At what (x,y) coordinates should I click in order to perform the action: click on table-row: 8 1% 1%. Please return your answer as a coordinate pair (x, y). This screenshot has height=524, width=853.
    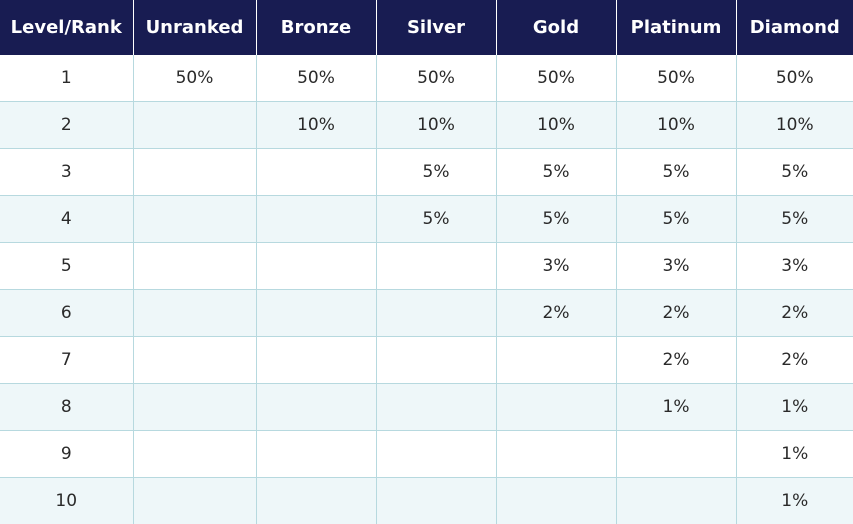
    Looking at the image, I should click on (426, 407).